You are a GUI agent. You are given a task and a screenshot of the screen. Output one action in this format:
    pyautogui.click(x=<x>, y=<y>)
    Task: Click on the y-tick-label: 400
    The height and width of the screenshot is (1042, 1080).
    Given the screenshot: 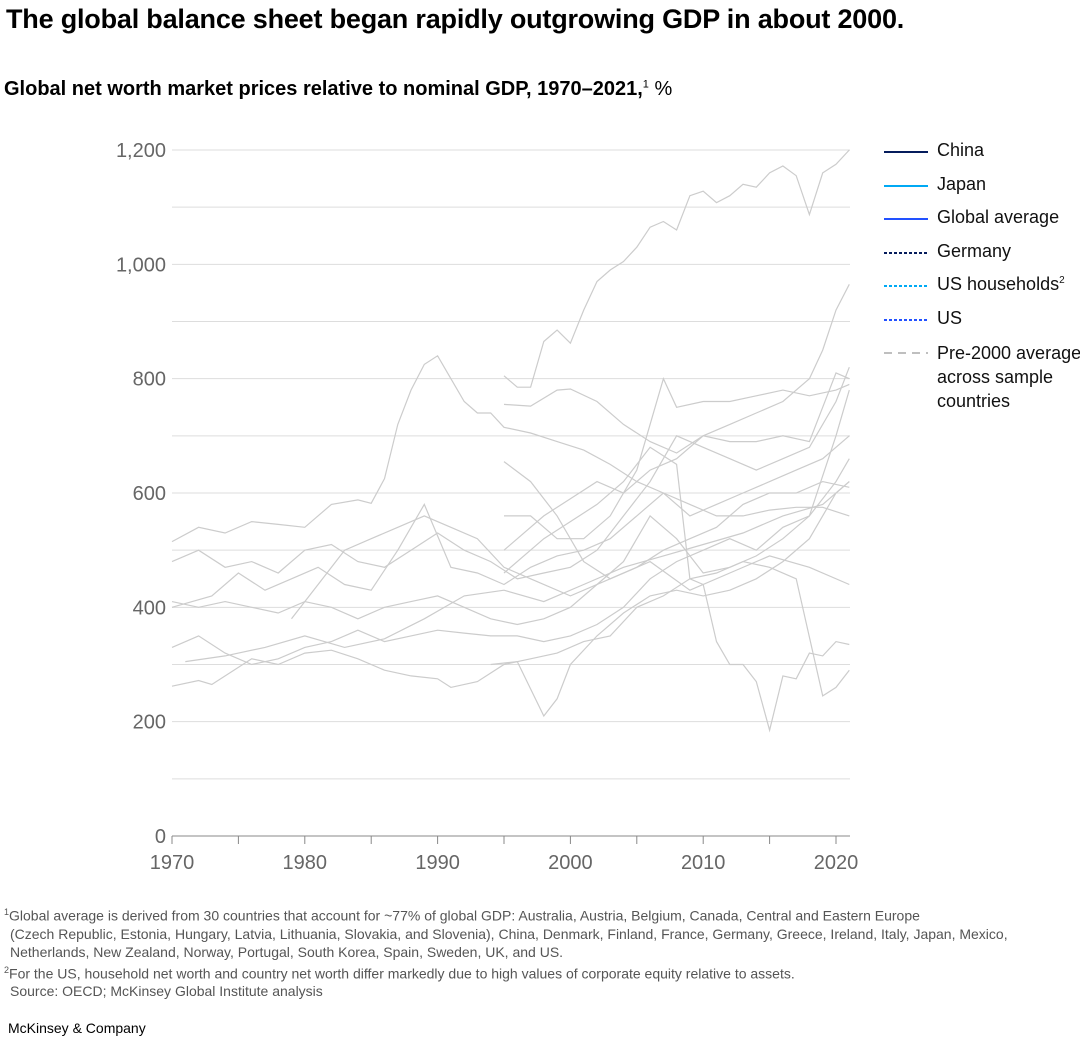 What is the action you would take?
    pyautogui.click(x=149, y=608)
    